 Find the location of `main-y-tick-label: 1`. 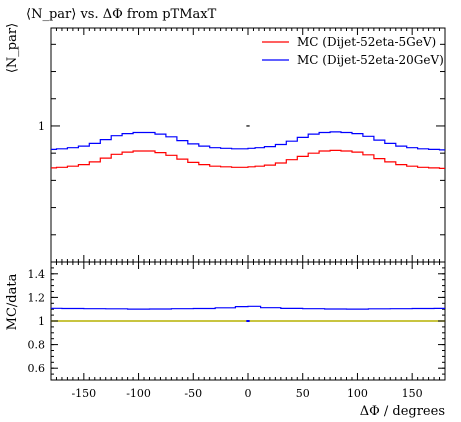

main-y-tick-label: 1 is located at coordinates (41, 126).